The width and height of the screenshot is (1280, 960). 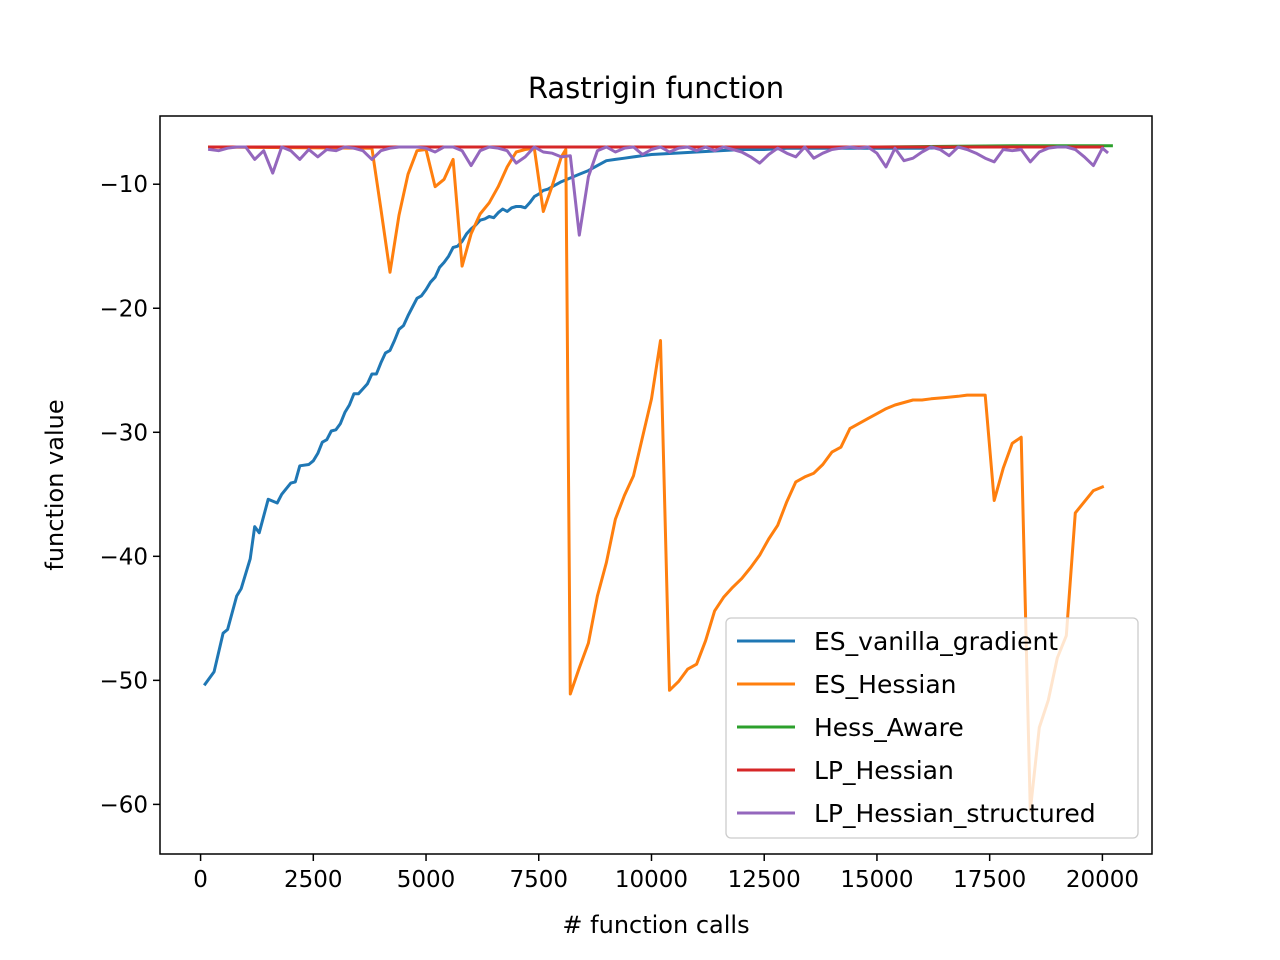 What do you see at coordinates (876, 880) in the screenshot?
I see `x-tick-label: 15000` at bounding box center [876, 880].